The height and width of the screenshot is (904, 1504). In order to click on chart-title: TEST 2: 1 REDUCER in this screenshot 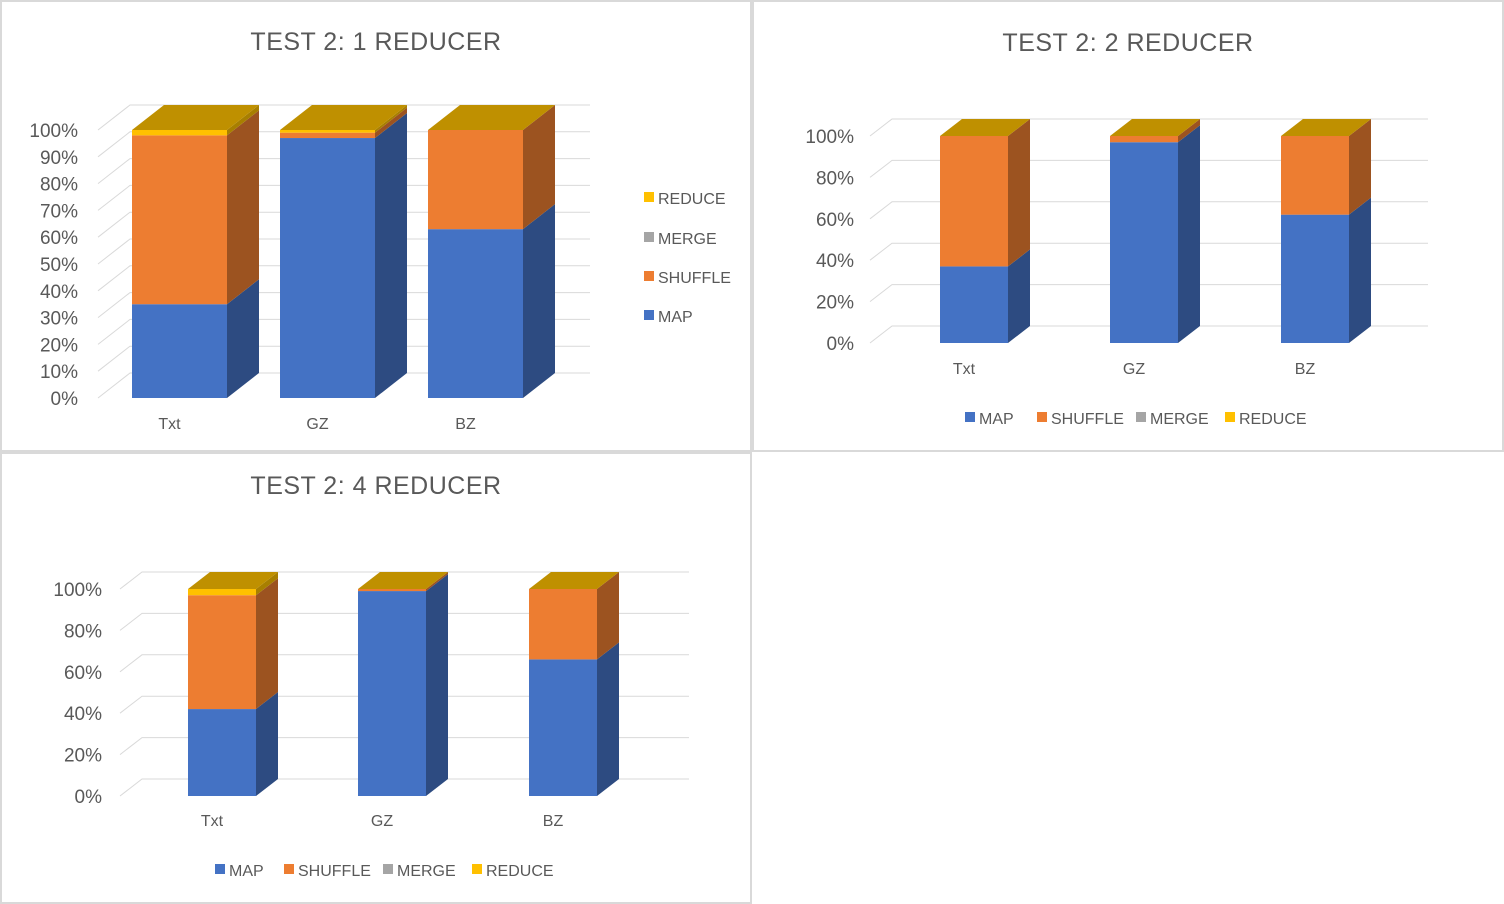, I will do `click(375, 42)`.